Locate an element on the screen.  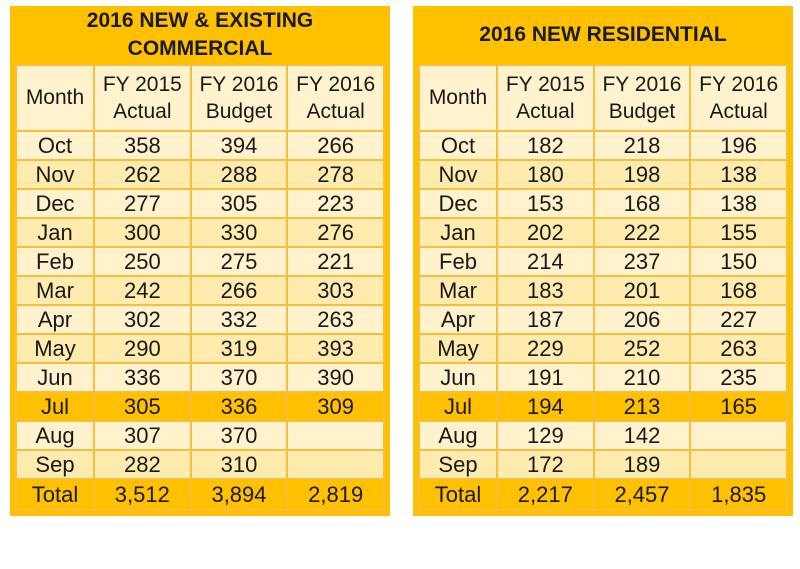
month-cell: Oct is located at coordinates (458, 145).